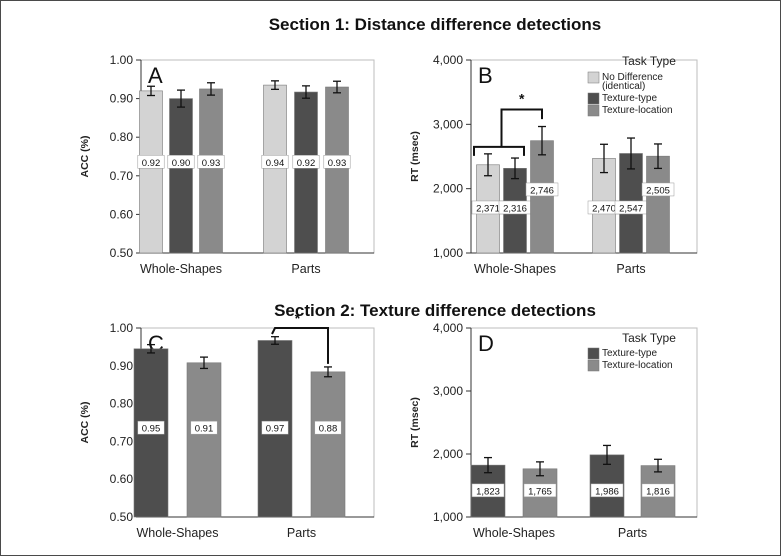  I want to click on data-label: 1,765, so click(540, 491).